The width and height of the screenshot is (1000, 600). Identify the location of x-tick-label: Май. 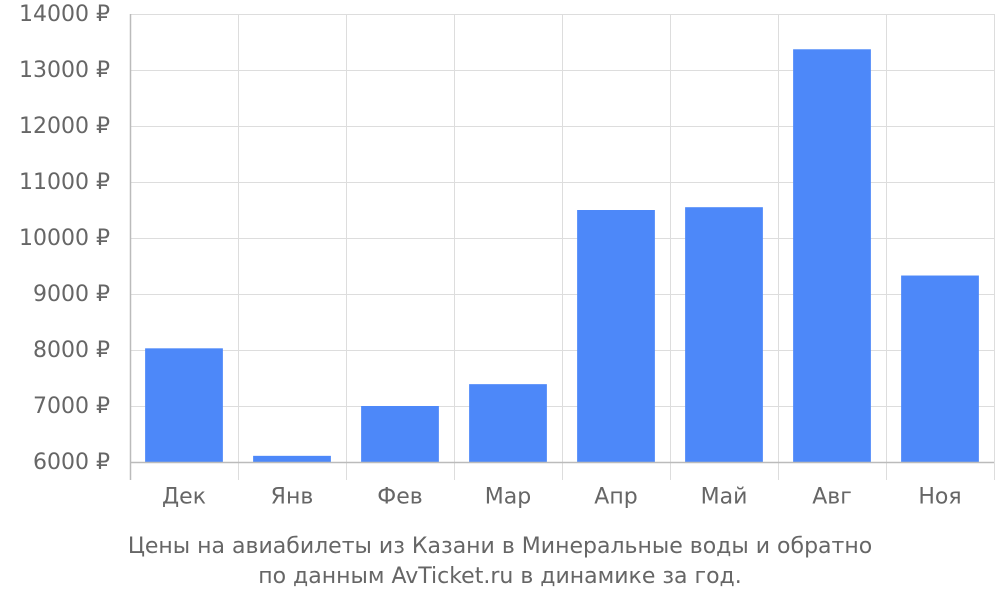
(724, 497).